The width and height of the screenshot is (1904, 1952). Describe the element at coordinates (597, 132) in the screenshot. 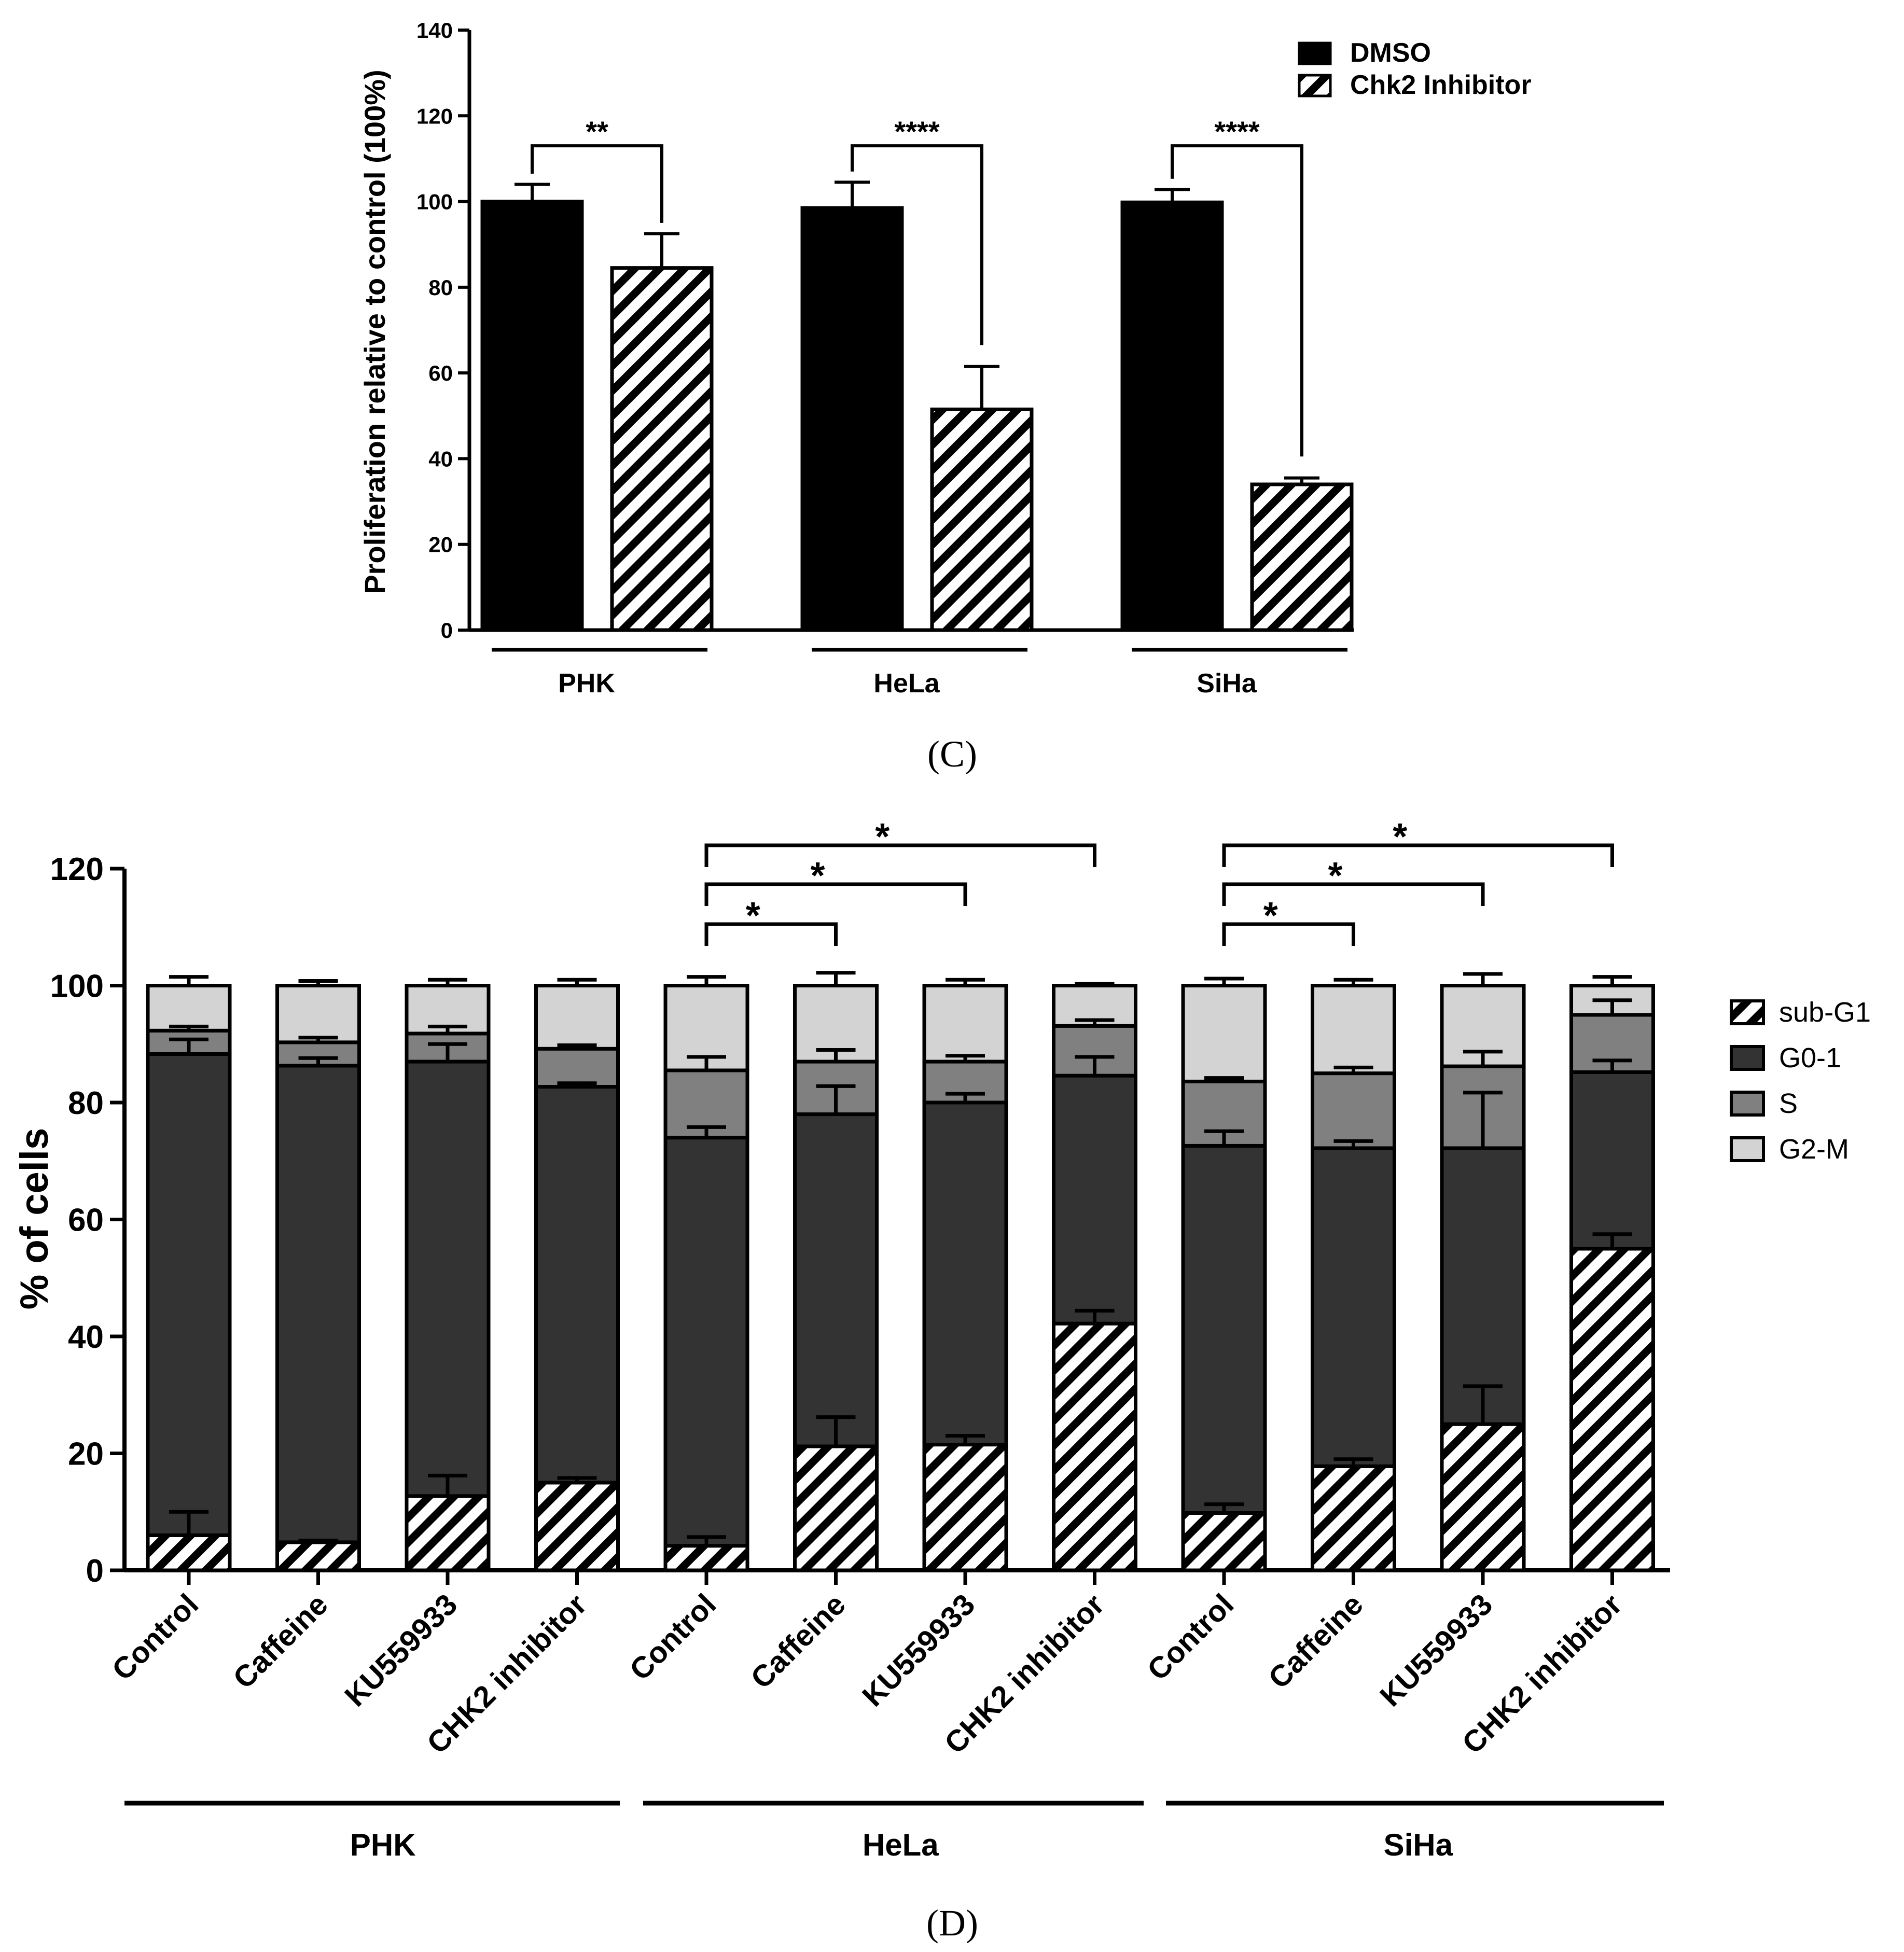

I see `significance-label-phk: **` at that location.